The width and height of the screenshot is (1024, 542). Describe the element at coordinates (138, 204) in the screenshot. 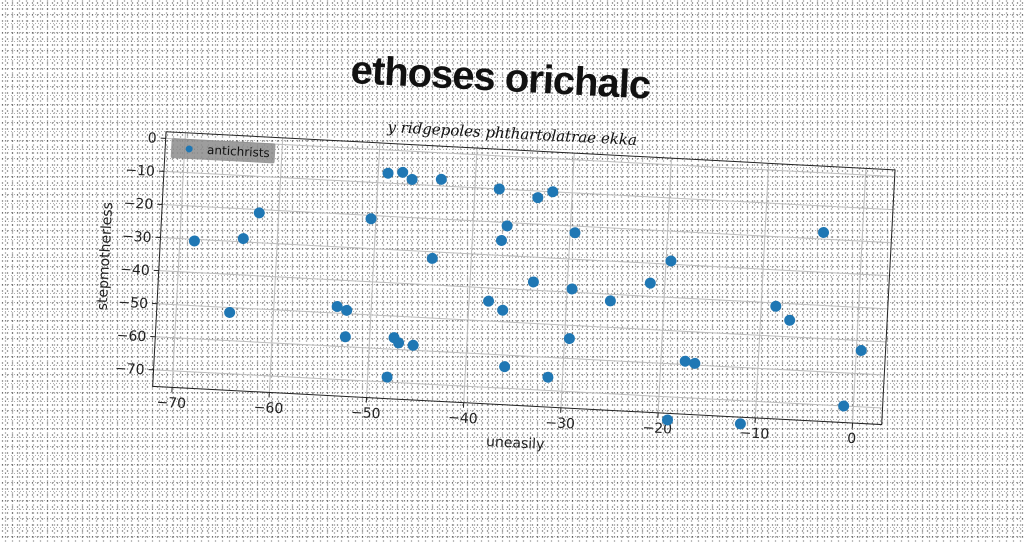

I see `y-tick-label: −20` at that location.